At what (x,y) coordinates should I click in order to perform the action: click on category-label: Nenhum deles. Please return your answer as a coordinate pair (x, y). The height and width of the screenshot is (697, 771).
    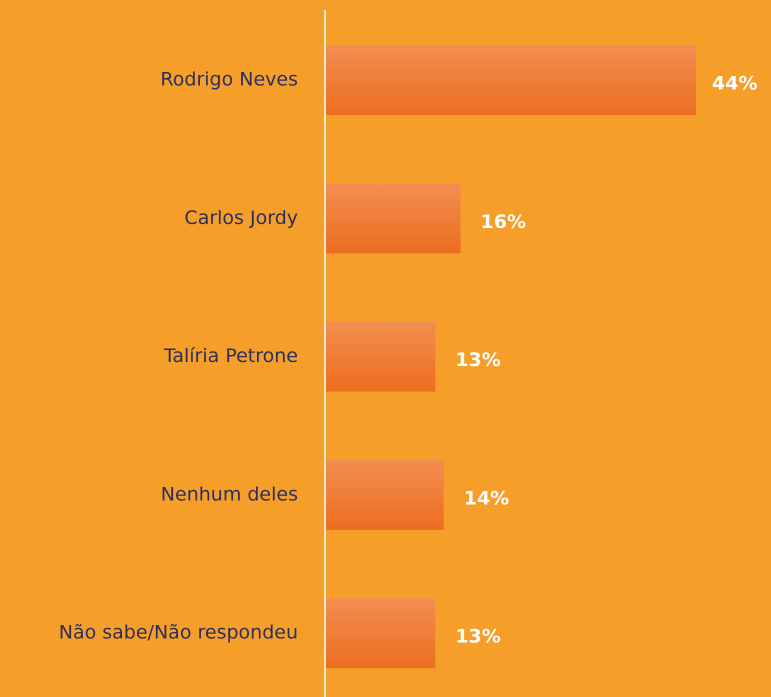
    Looking at the image, I should click on (229, 494).